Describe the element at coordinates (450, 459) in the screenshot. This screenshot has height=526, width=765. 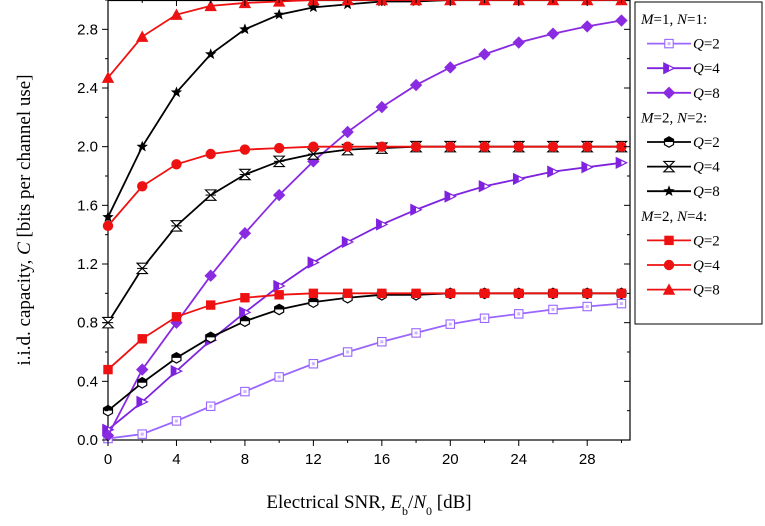
I see `x-tick-label: 20` at that location.